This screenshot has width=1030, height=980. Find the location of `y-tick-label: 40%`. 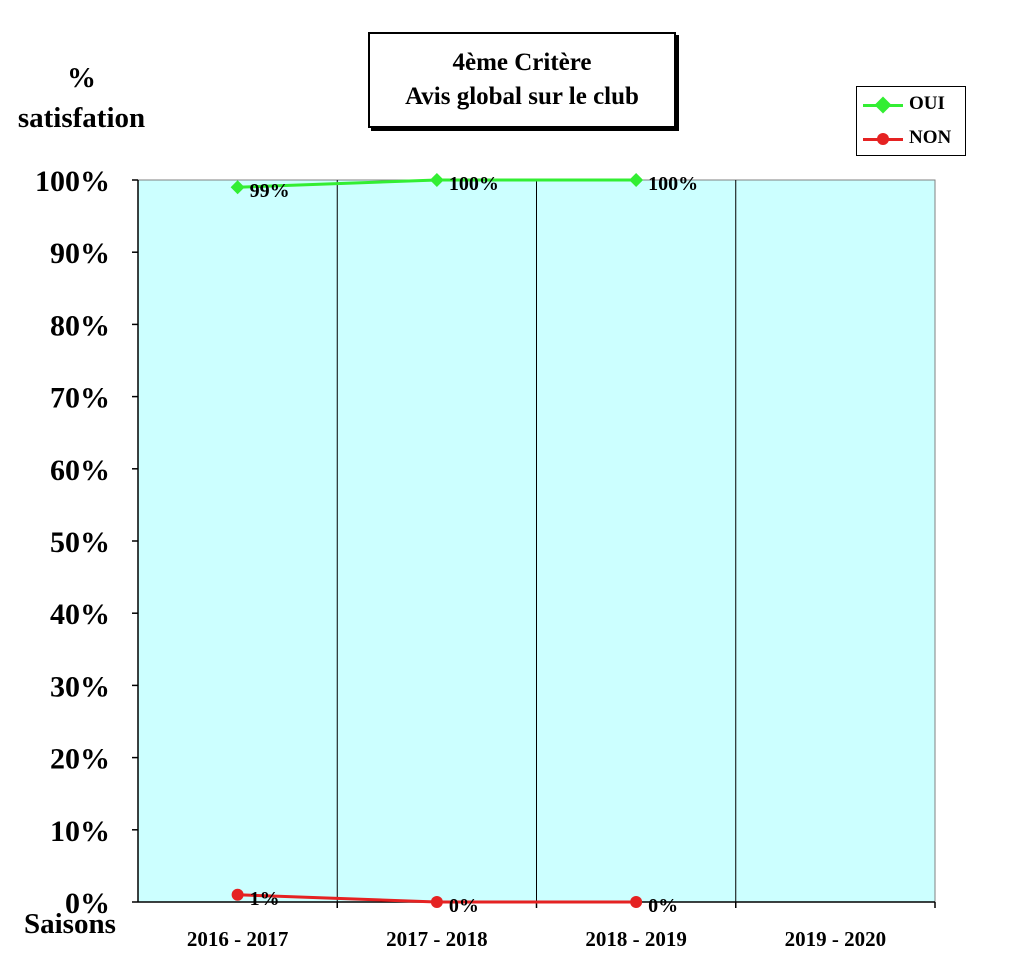

y-tick-label: 40% is located at coordinates (80, 614).